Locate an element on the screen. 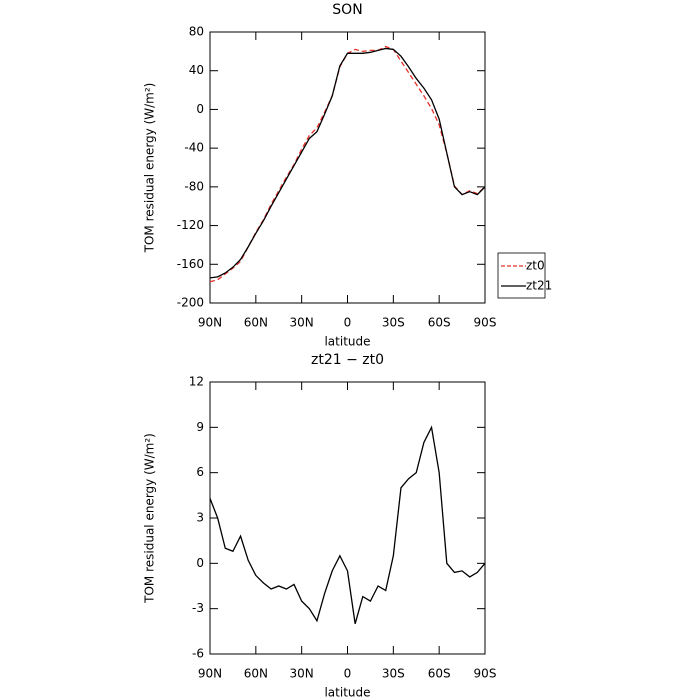 The height and width of the screenshot is (700, 700). y-tick-label: 12 is located at coordinates (196, 382).